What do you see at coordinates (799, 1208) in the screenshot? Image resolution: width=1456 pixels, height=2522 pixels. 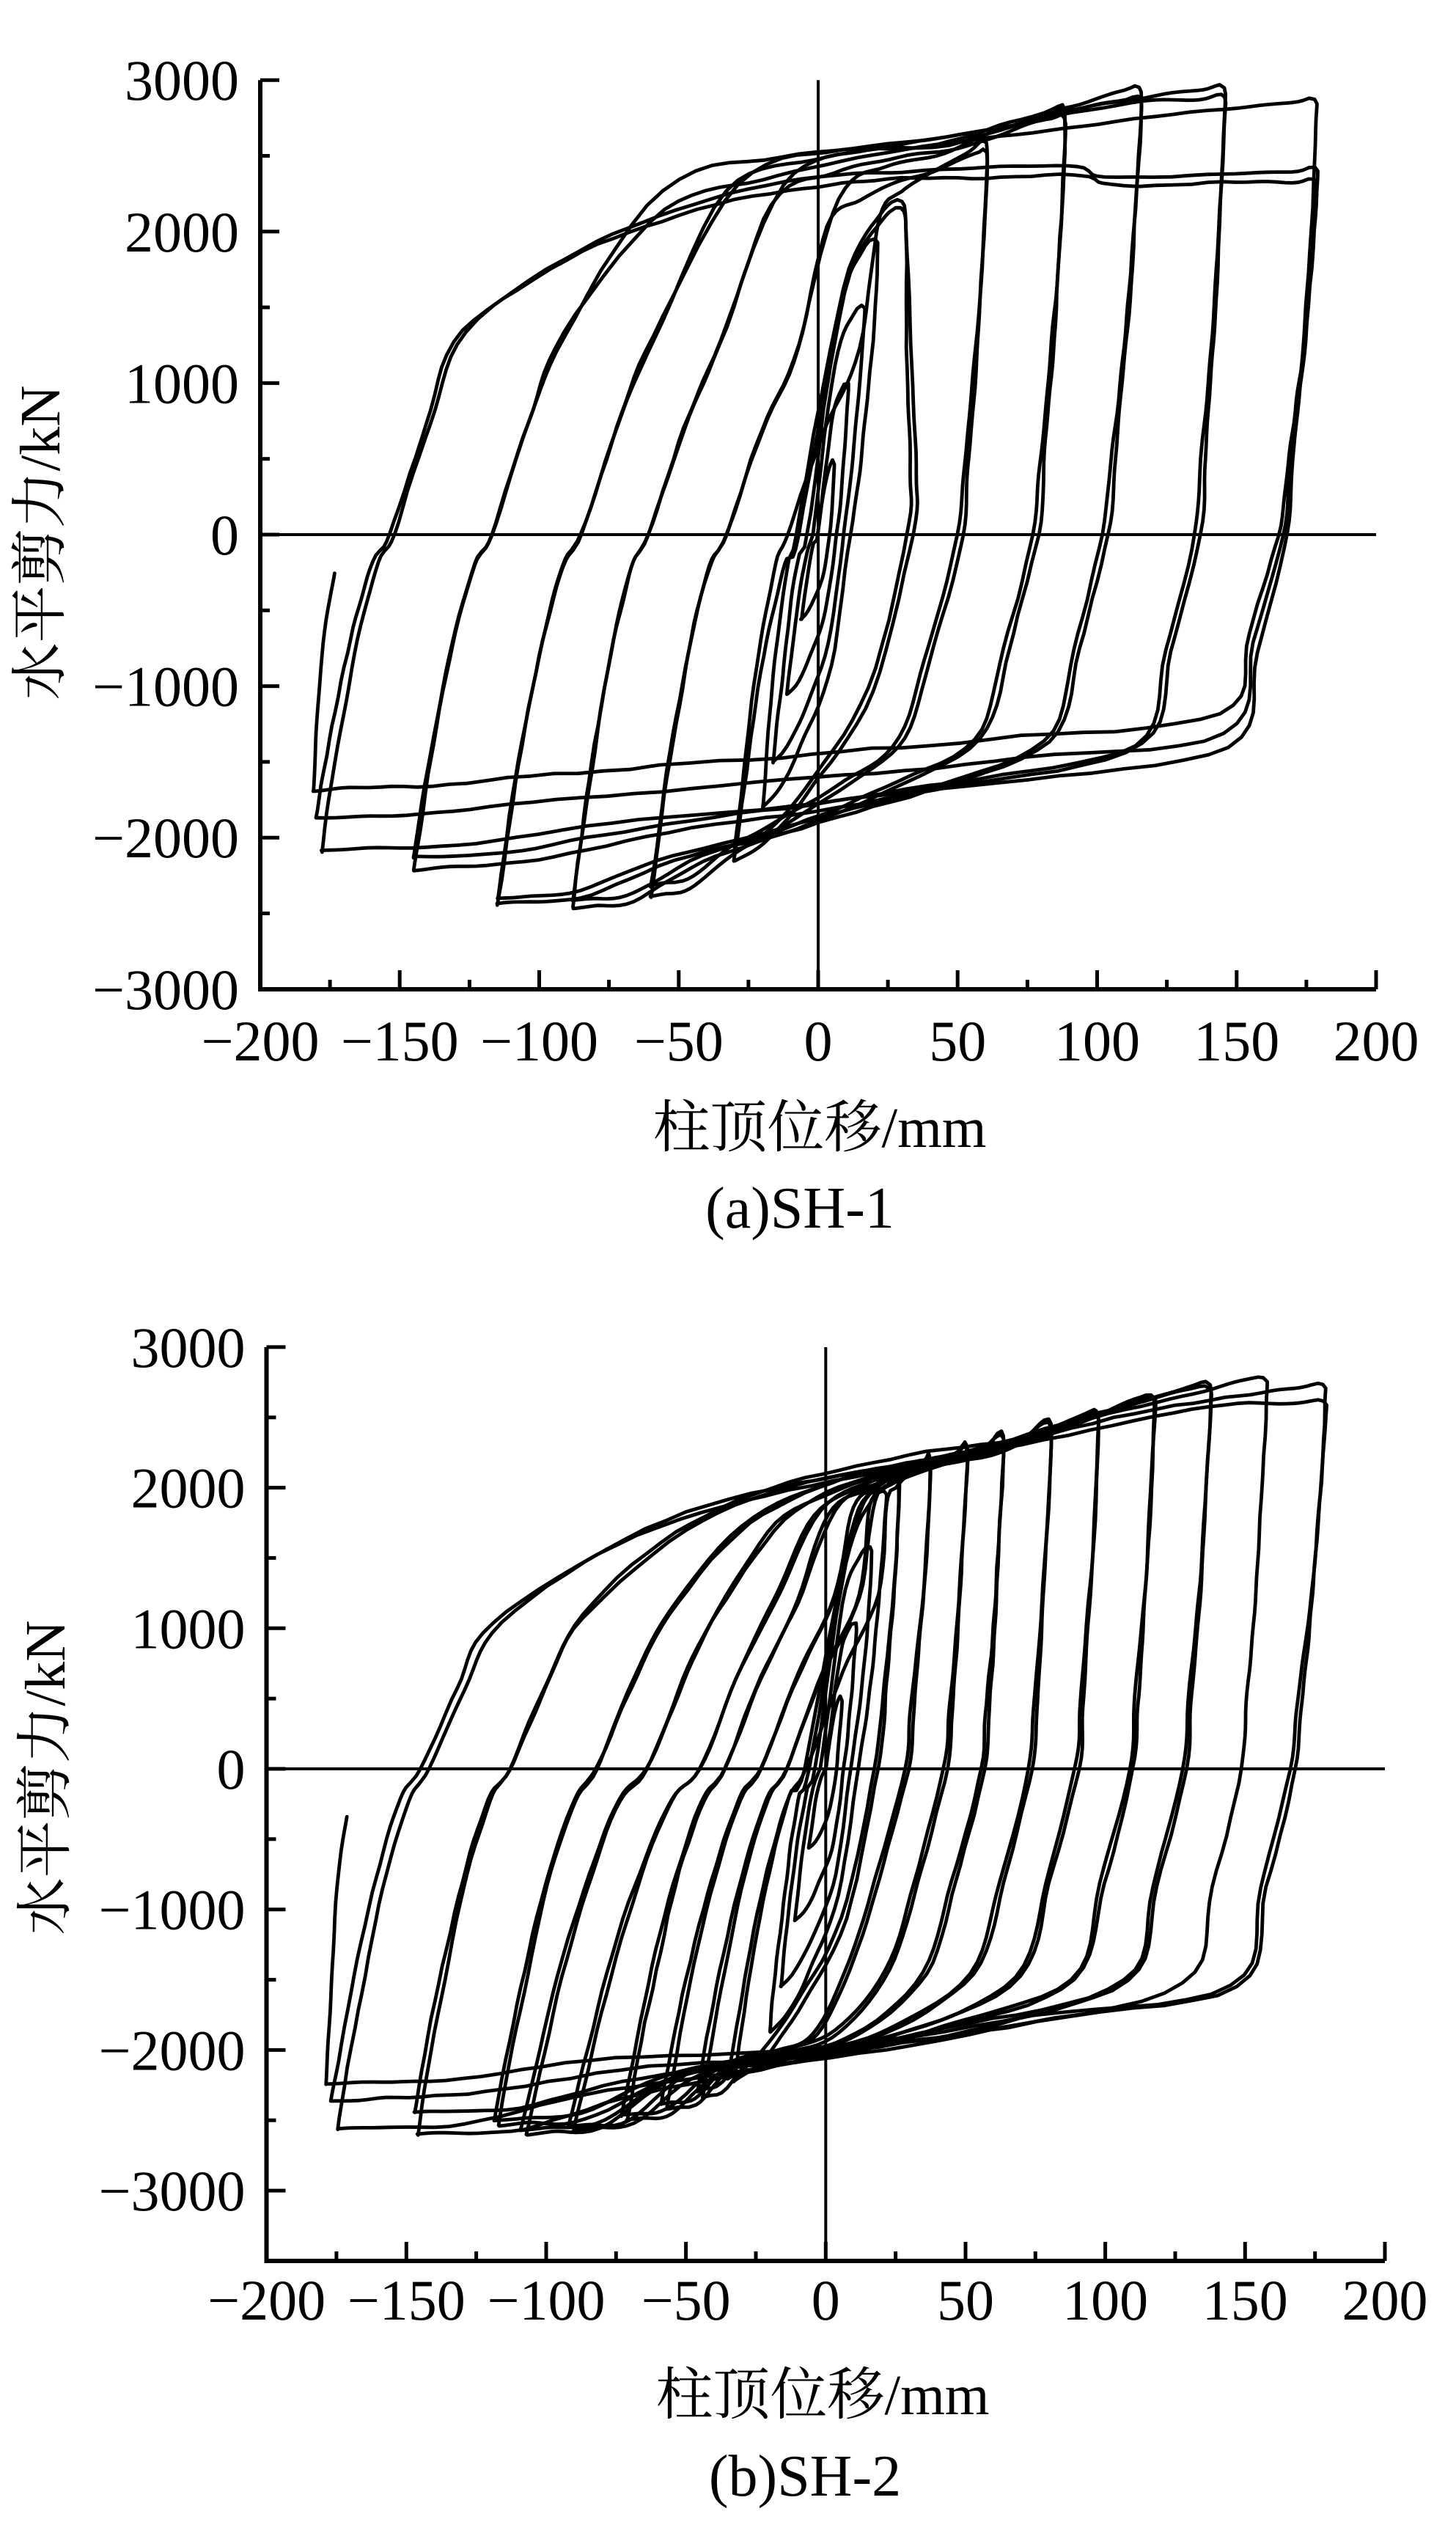 I see `svg-text: (a)SH-1` at bounding box center [799, 1208].